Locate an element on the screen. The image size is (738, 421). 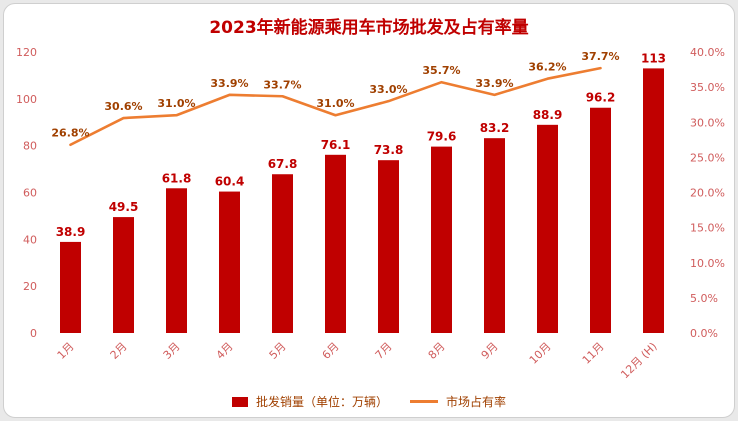
x-axis-month-label: 4月 is located at coordinates (225, 351).